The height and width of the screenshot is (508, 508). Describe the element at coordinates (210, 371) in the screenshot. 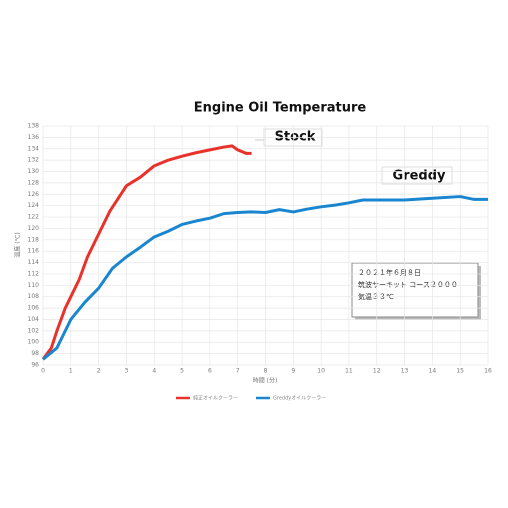

I see `x-tick-label: 6` at that location.